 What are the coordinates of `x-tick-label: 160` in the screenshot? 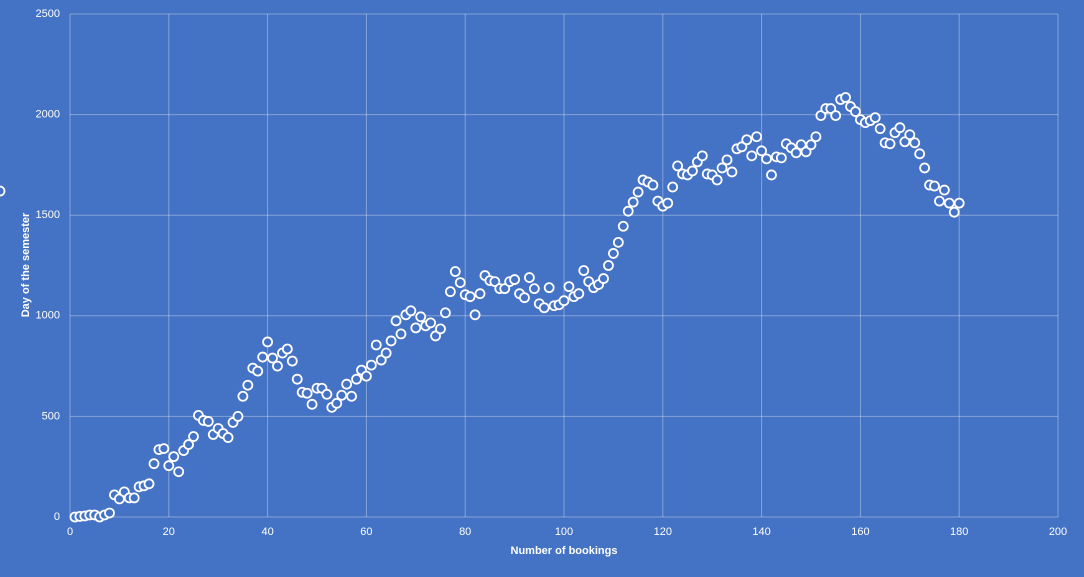 It's located at (860, 532).